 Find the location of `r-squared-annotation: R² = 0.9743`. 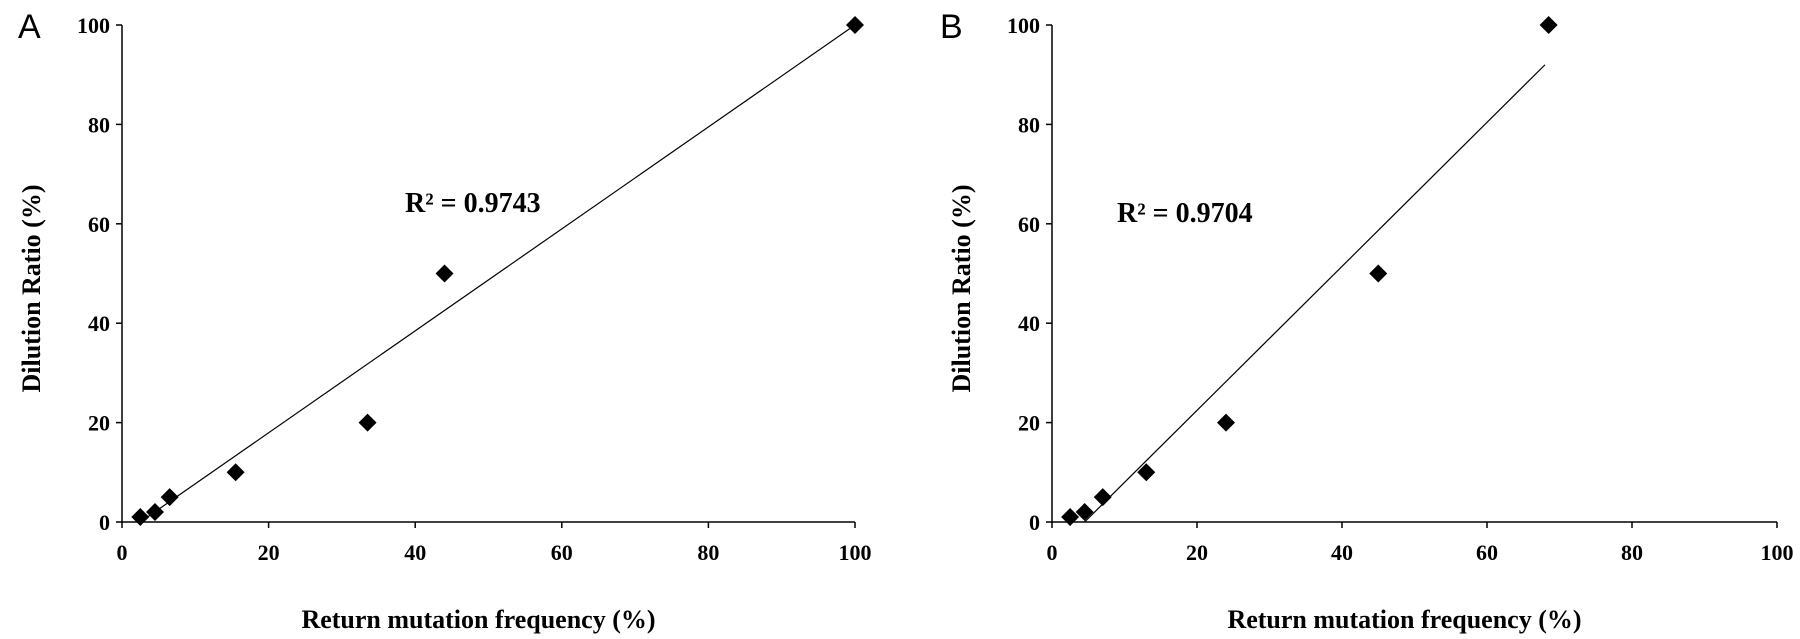

r-squared-annotation: R² = 0.9743 is located at coordinates (473, 203).